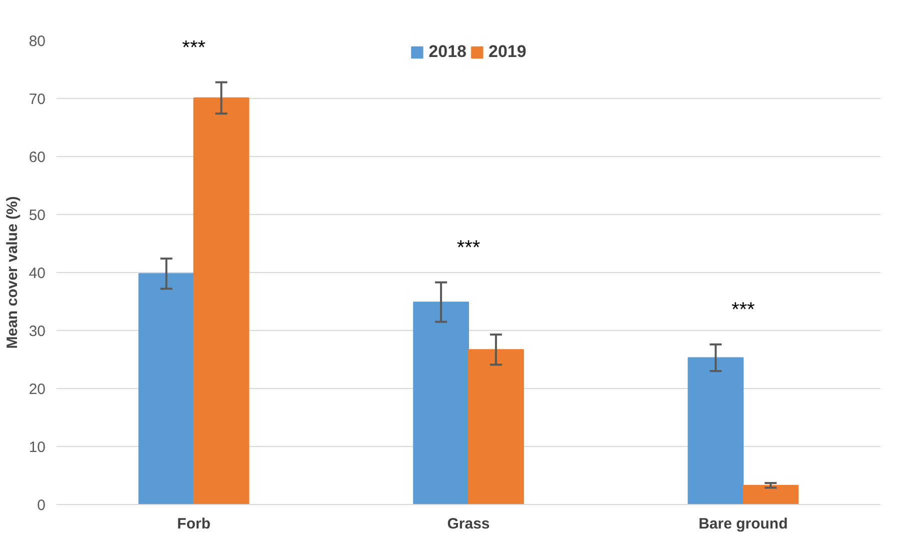 The image size is (919, 542). Describe the element at coordinates (468, 524) in the screenshot. I see `x-tick-label: Grass` at that location.